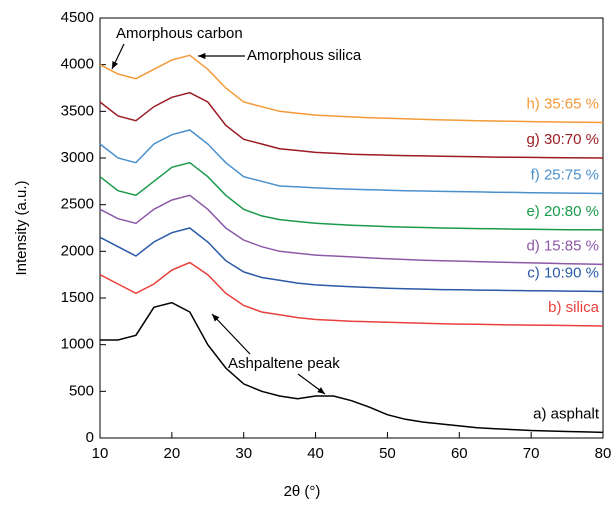 The image size is (615, 511). Describe the element at coordinates (179, 33) in the screenshot. I see `annotation: Amorphous carbon` at that location.